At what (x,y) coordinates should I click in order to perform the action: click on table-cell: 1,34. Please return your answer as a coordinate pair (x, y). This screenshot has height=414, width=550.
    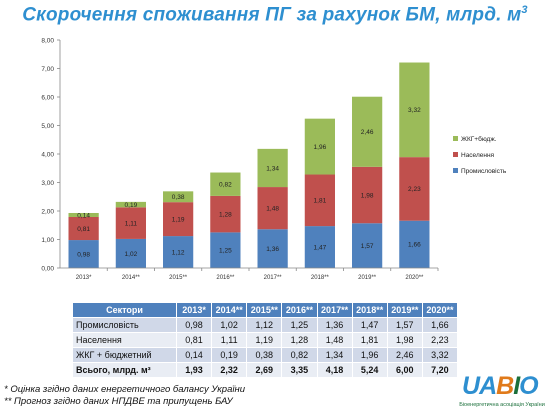
    Looking at the image, I should click on (334, 355).